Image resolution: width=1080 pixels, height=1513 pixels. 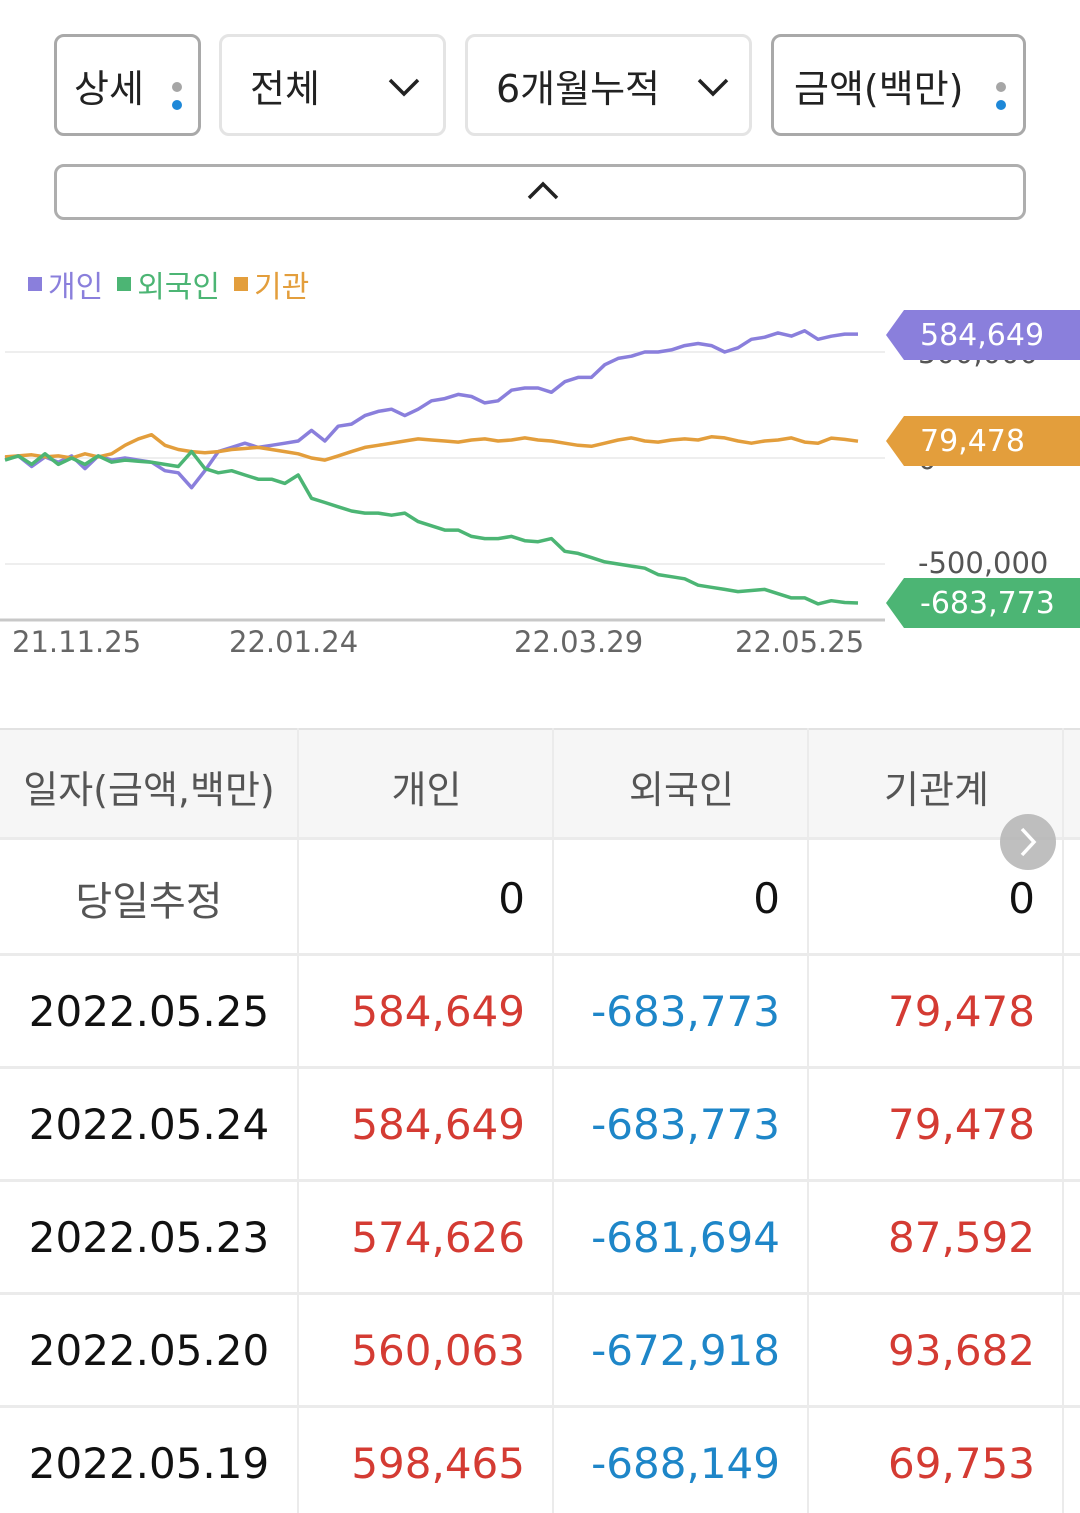 I want to click on collapse-toggle-button, so click(x=540, y=192).